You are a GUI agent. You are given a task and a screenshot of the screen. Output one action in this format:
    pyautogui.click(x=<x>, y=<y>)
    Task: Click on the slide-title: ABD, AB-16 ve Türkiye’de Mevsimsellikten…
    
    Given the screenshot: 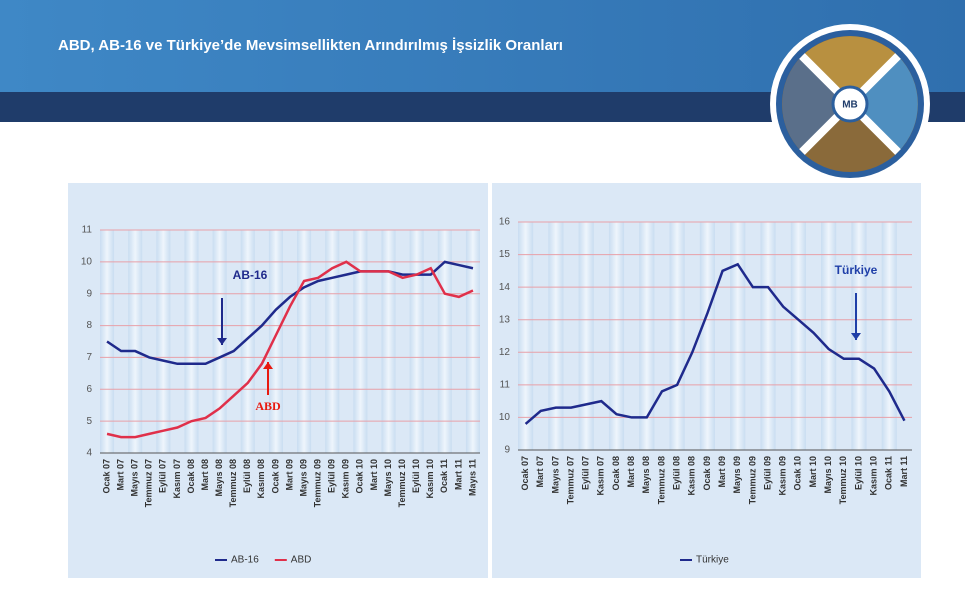 What is the action you would take?
    pyautogui.click(x=310, y=45)
    